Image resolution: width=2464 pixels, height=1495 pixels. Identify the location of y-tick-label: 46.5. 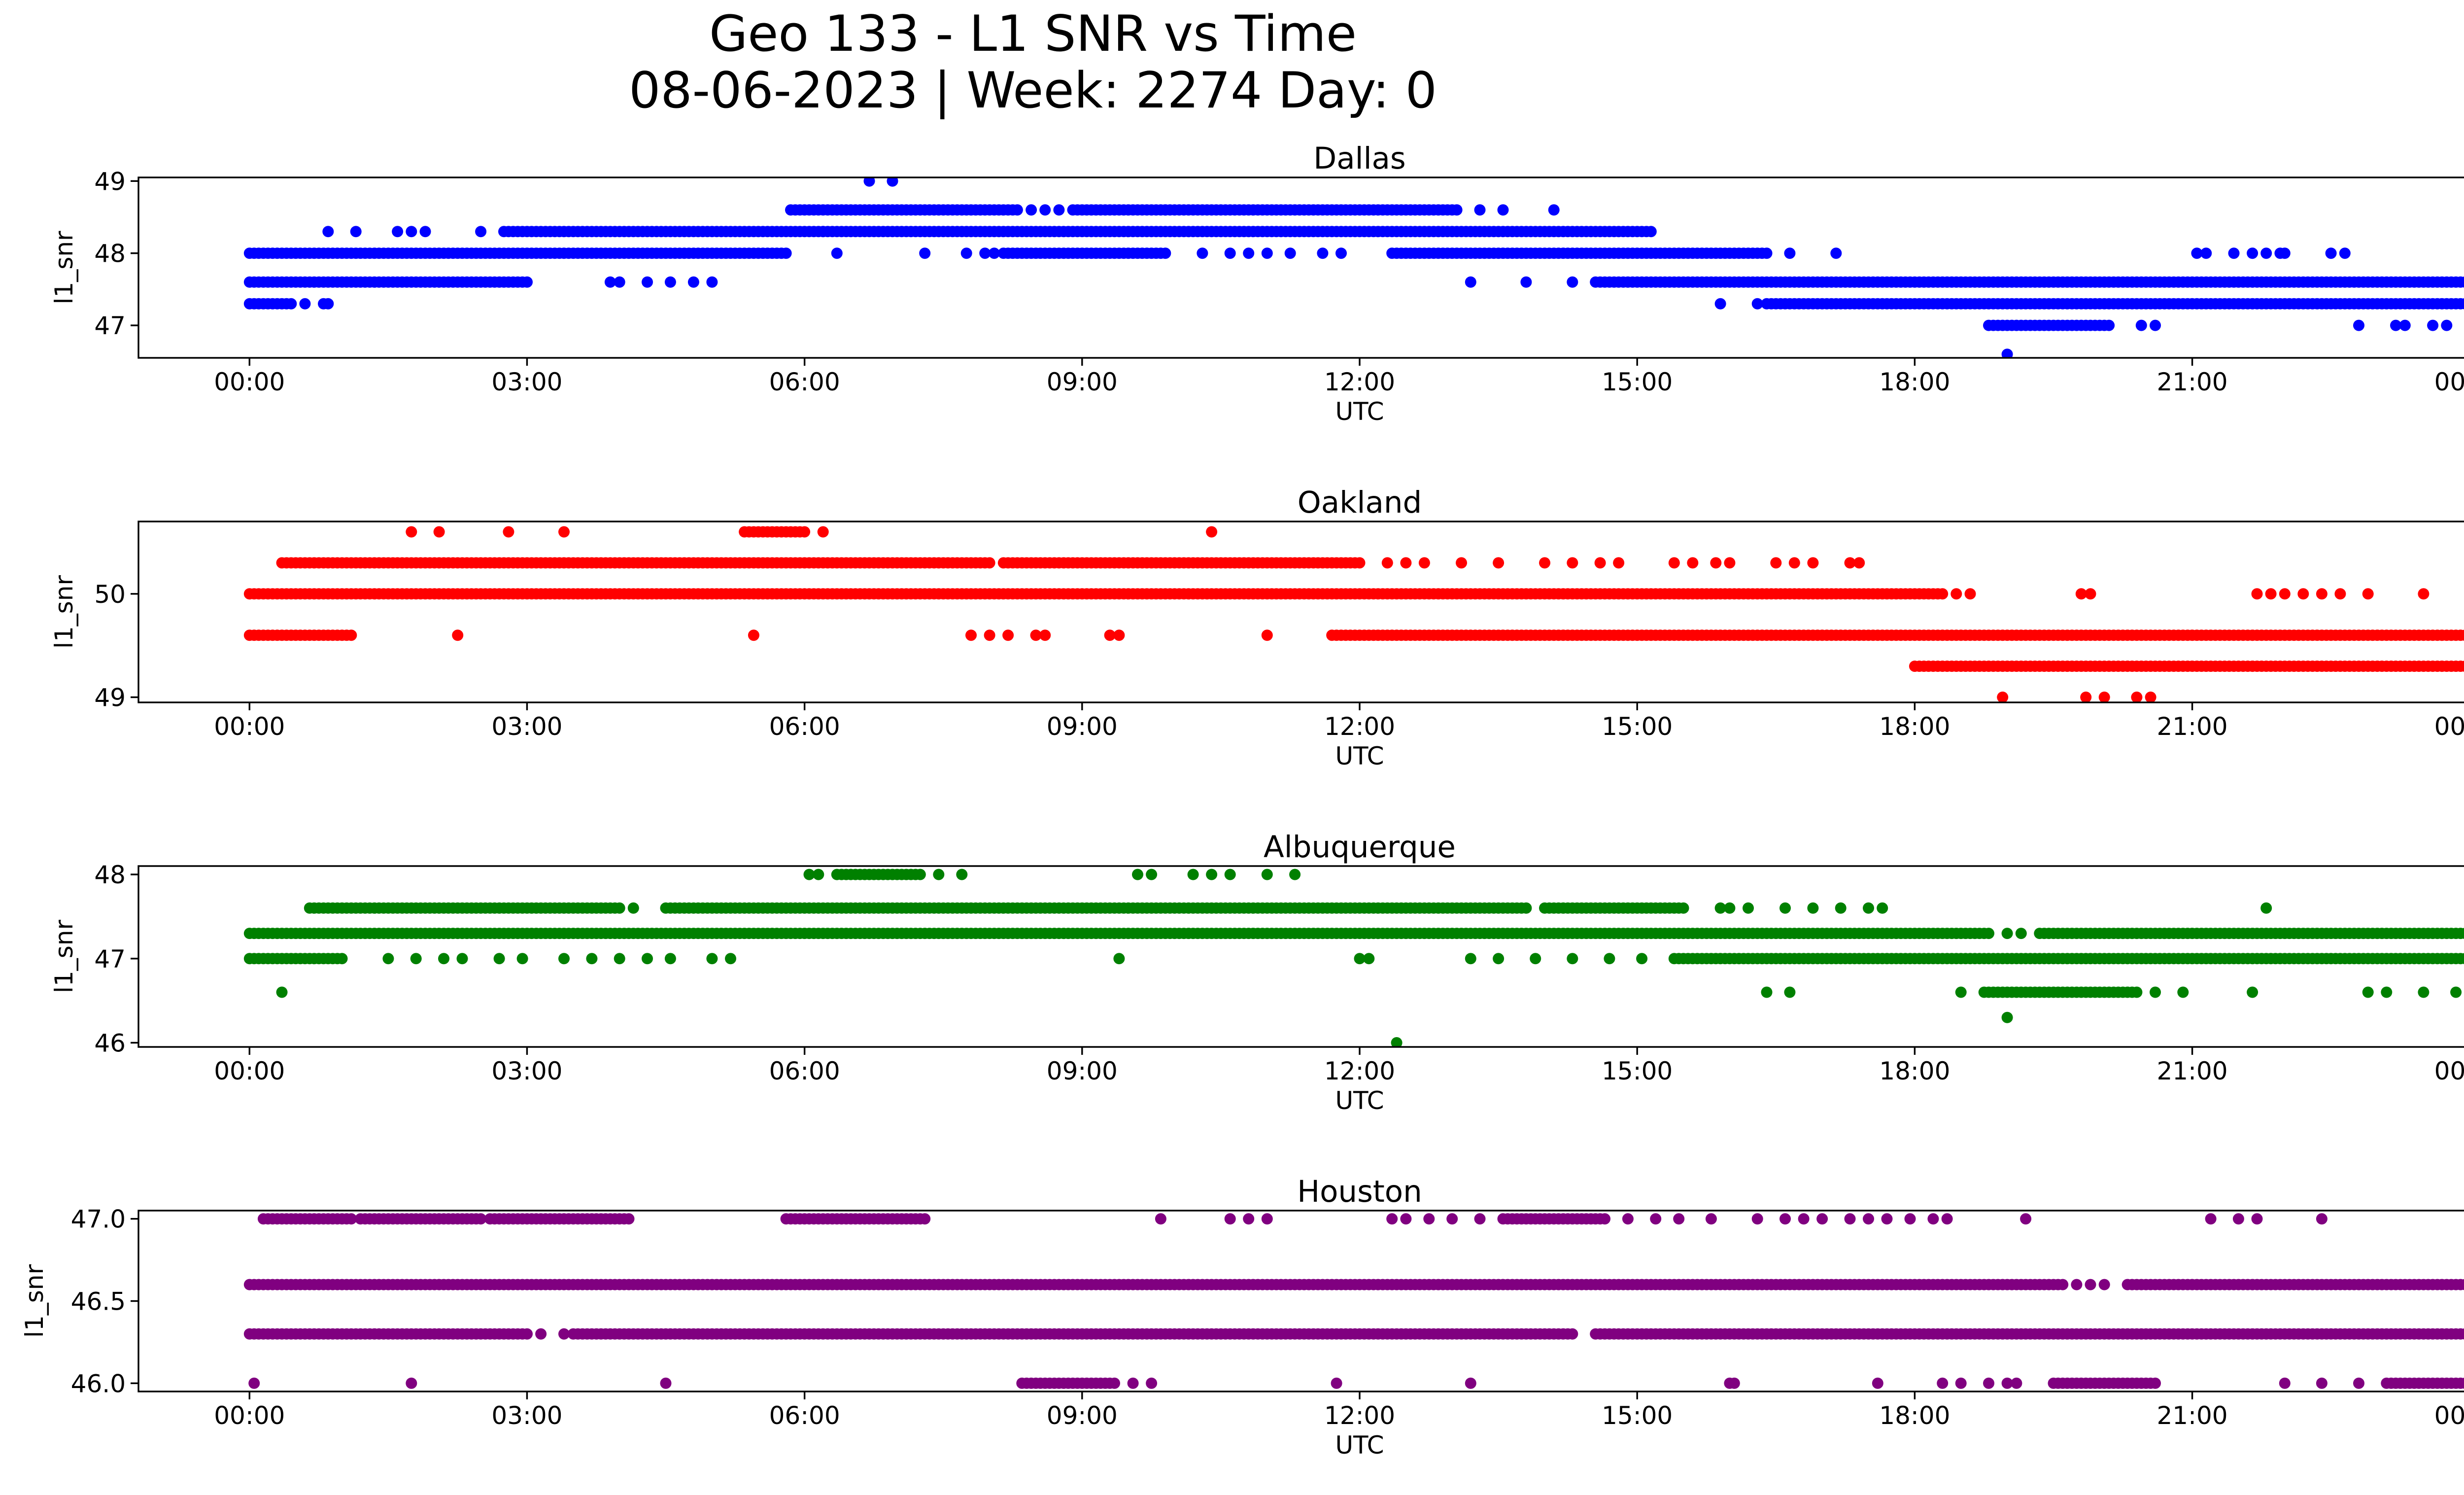
(98, 1301).